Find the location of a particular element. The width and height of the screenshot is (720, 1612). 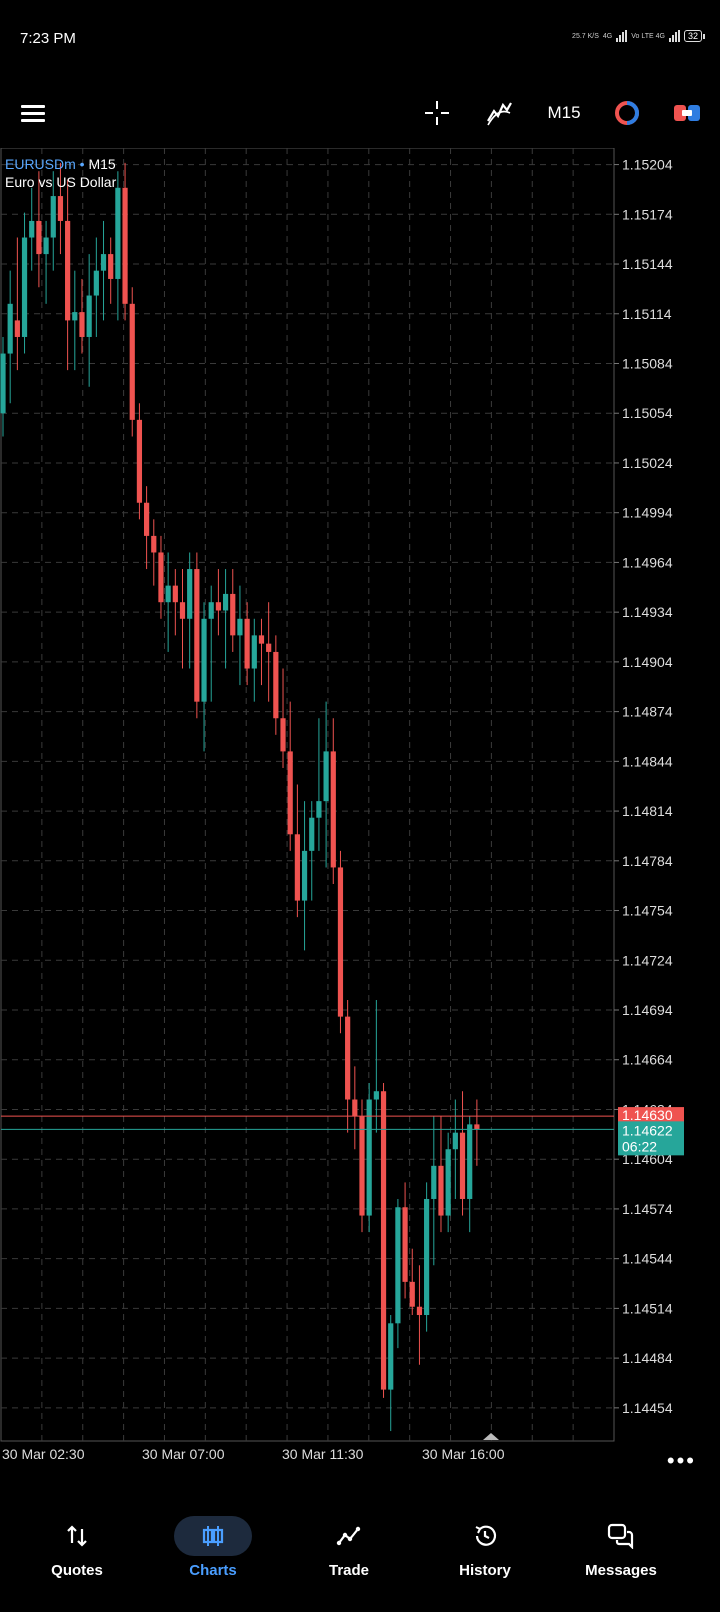

ask-price-label: 1.14630 is located at coordinates (647, 1115).